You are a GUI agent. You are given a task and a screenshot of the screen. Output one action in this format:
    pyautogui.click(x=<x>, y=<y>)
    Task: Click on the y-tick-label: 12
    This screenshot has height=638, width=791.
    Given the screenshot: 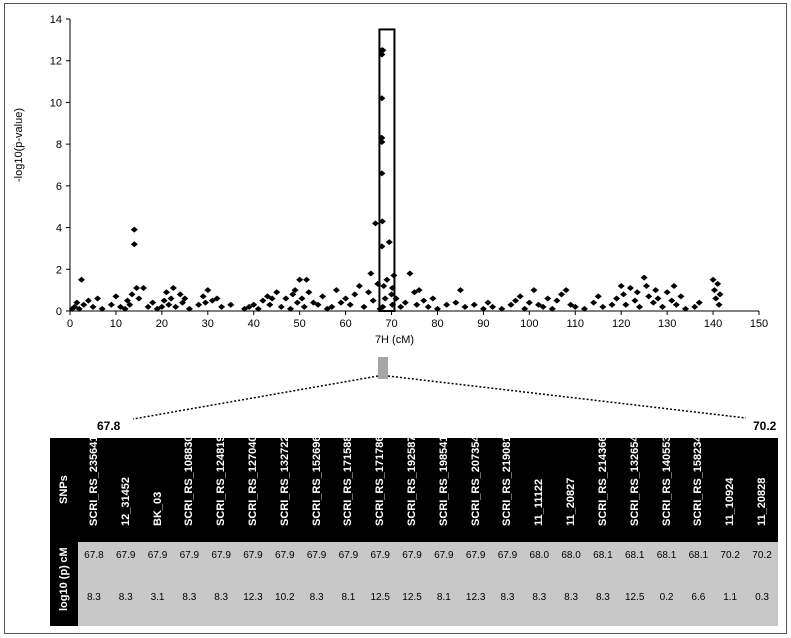 What is the action you would take?
    pyautogui.click(x=56, y=62)
    